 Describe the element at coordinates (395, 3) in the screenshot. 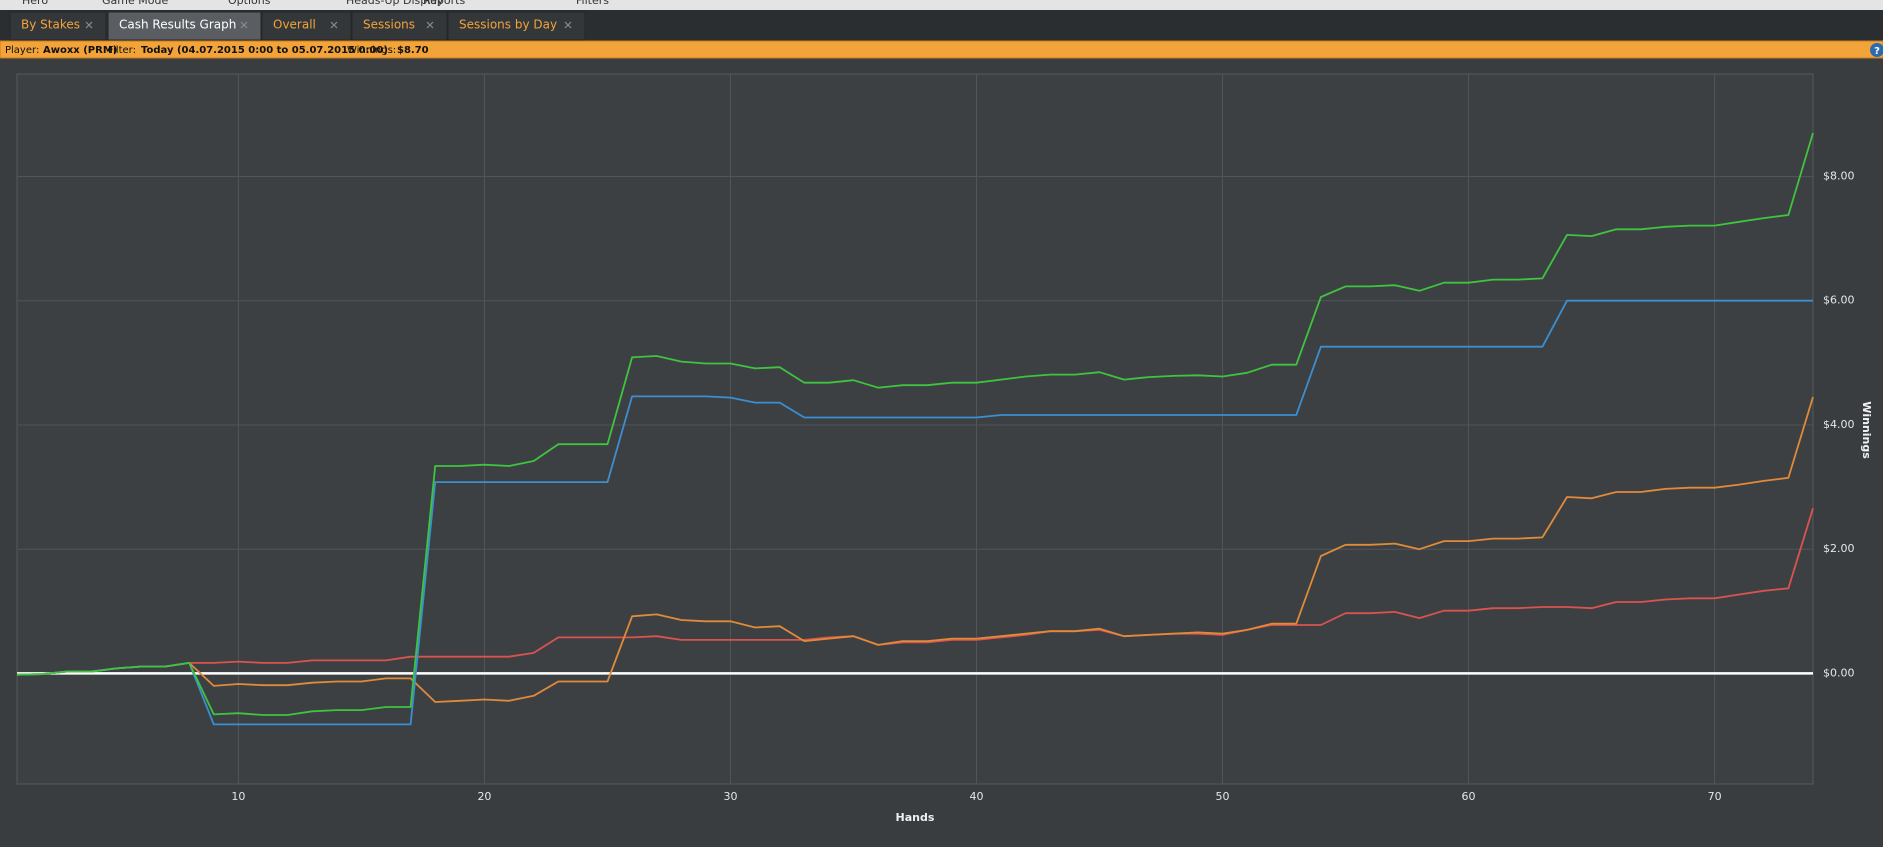

I see `menu-item: Heads-Up Display` at that location.